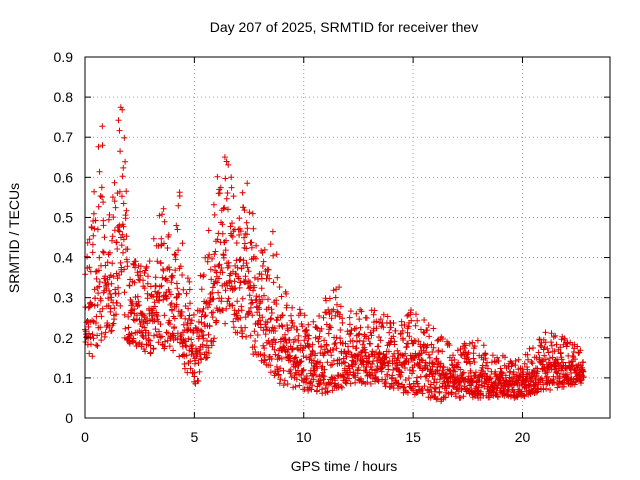 The image size is (640, 480). What do you see at coordinates (64, 97) in the screenshot?
I see `y-tick-label: 0.8` at bounding box center [64, 97].